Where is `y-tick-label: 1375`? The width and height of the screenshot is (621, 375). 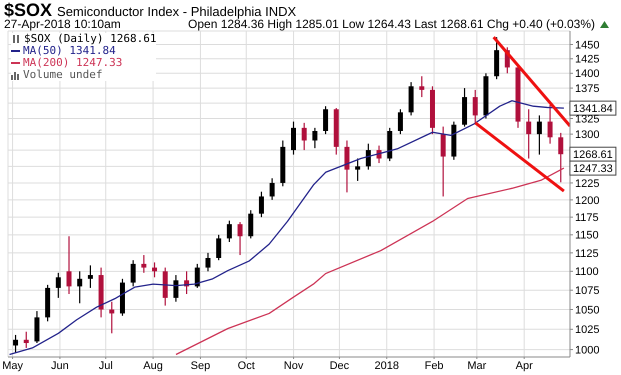 y-tick-label: 1375 is located at coordinates (587, 88).